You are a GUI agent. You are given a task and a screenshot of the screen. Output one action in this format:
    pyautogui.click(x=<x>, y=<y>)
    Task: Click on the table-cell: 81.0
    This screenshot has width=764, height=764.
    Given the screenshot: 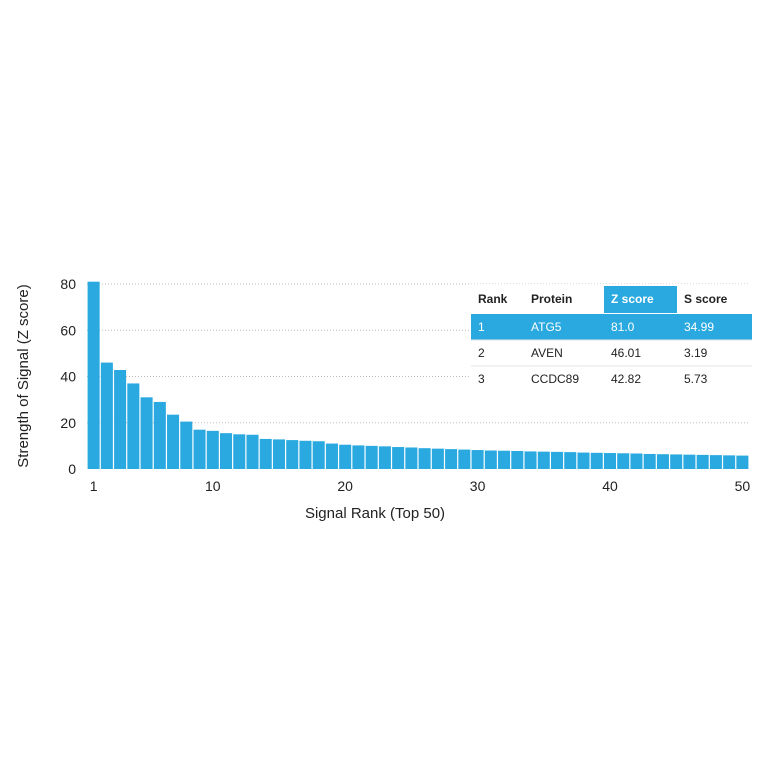 What is the action you would take?
    pyautogui.click(x=623, y=327)
    